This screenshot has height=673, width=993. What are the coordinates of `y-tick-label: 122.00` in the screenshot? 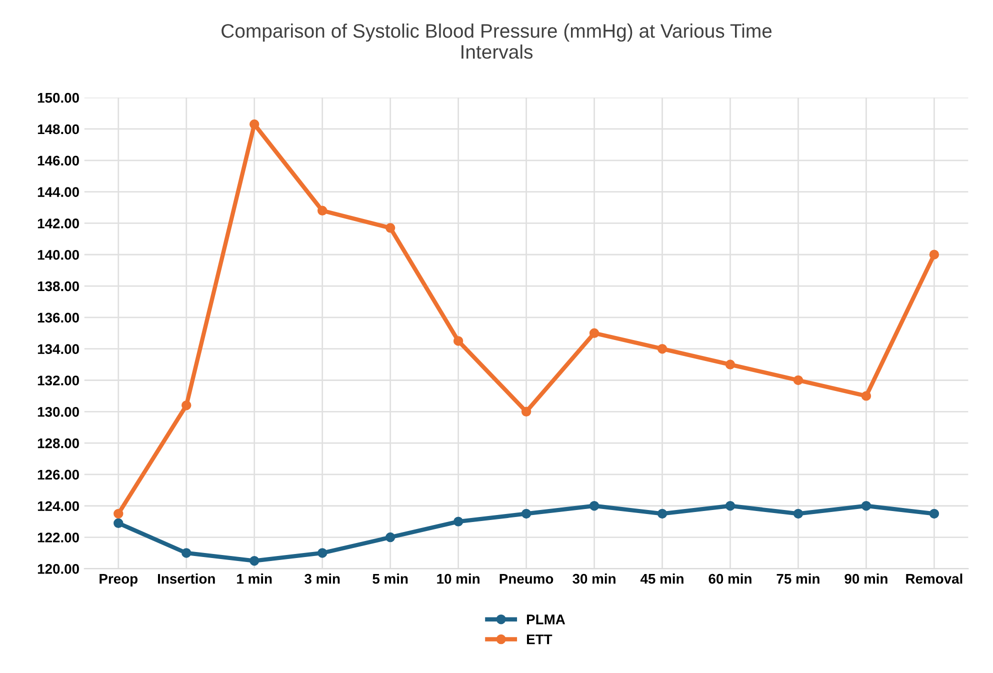 It's located at (58, 537).